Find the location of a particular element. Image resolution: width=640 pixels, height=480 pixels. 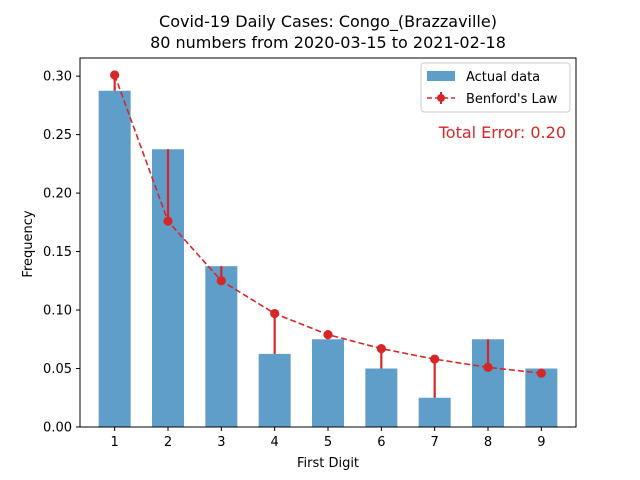

legend-box is located at coordinates (495, 87).